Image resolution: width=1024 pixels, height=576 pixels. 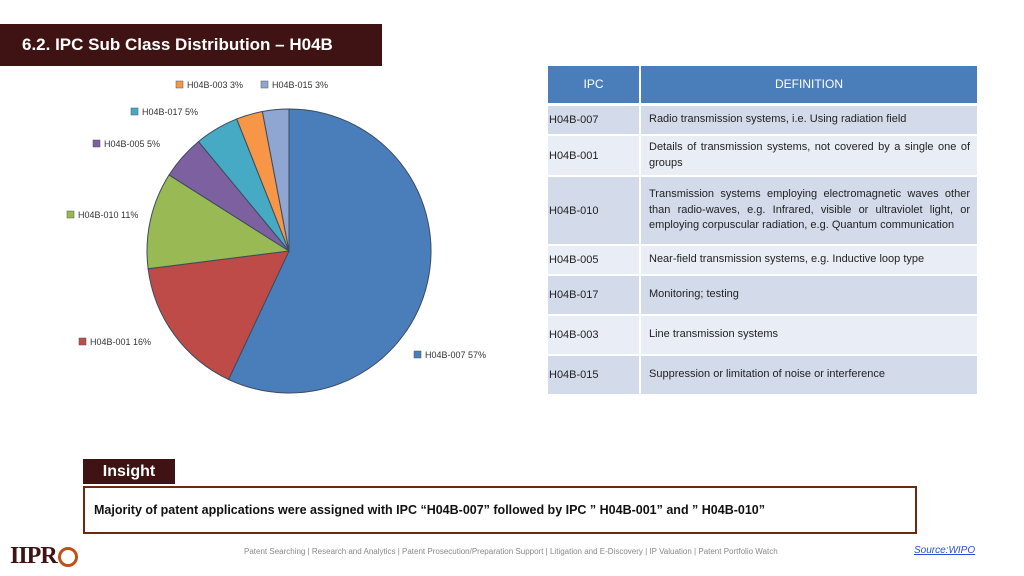 I want to click on legend-label-h04b-017: H04B-017 5%, so click(x=170, y=112).